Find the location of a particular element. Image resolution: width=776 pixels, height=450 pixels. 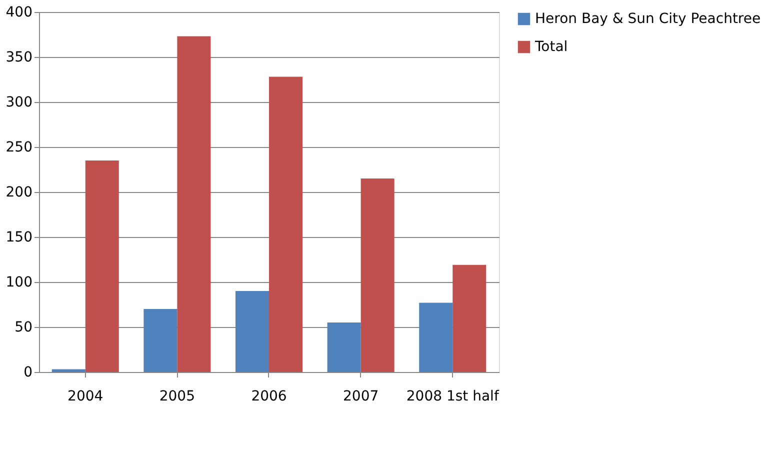

y-tick-label: 50 is located at coordinates (23, 328).